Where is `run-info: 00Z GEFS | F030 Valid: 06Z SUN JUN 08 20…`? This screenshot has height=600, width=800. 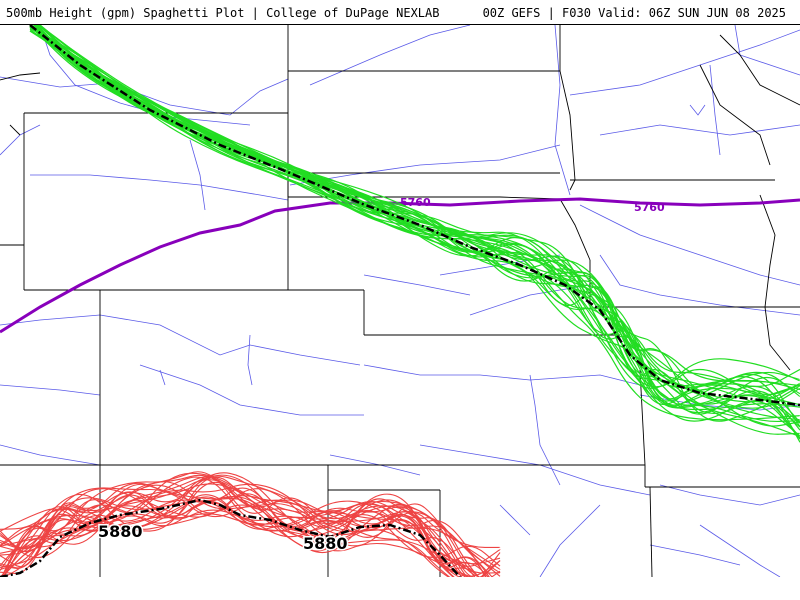 run-info: 00Z GEFS | F030 Valid: 06Z SUN JUN 08 20… is located at coordinates (634, 13).